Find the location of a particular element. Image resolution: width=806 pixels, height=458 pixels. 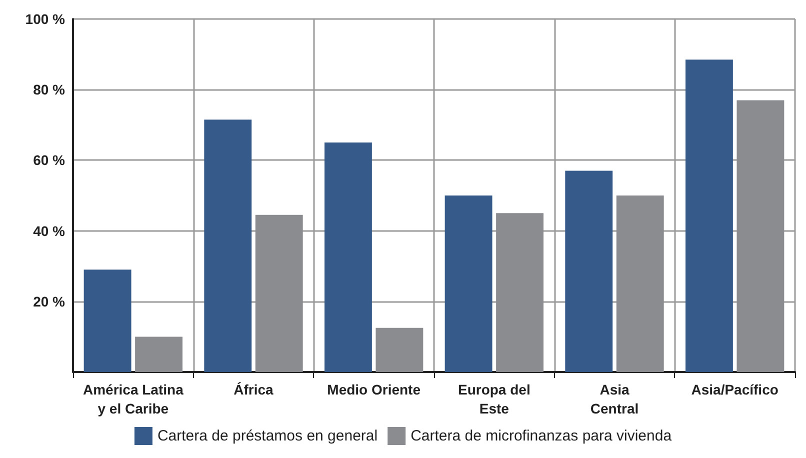

y-tick-label: 60 % is located at coordinates (49, 160).